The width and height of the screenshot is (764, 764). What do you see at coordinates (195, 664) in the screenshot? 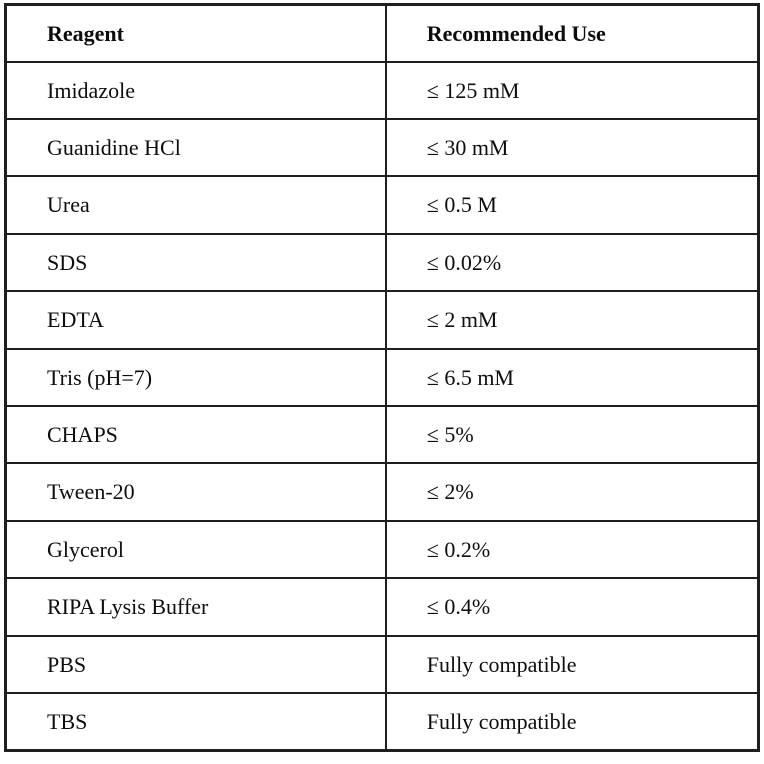
I see `reagent-cell: PBS` at bounding box center [195, 664].